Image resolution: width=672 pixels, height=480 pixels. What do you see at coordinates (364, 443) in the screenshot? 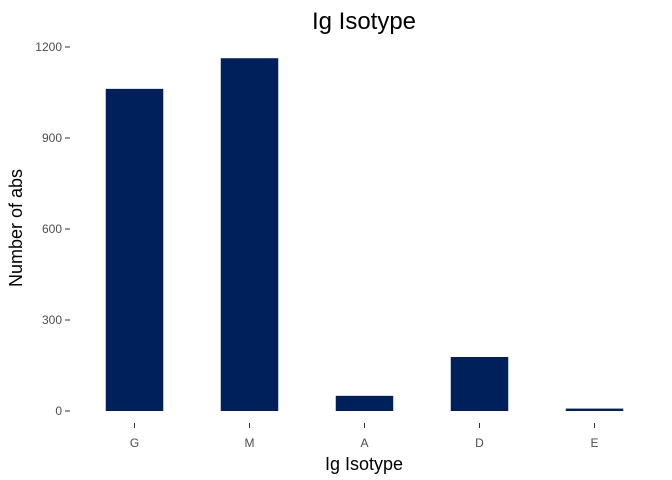
I see `x-tick-label: A` at bounding box center [364, 443].